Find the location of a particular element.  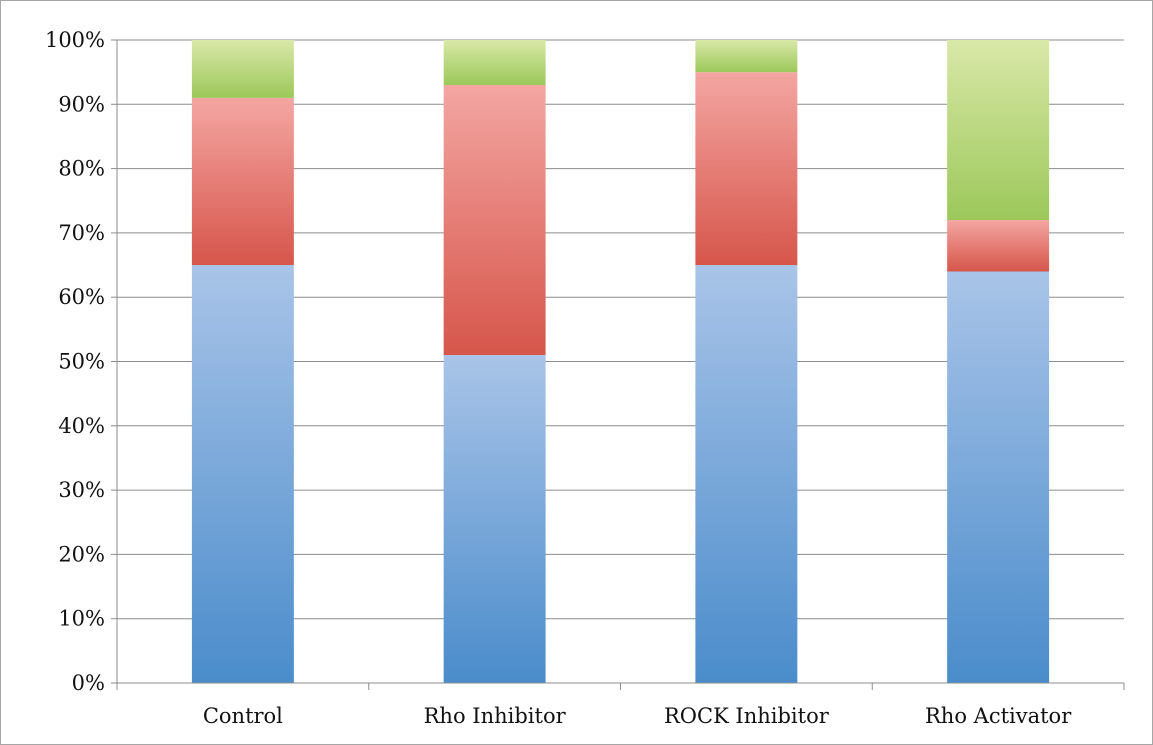

bar-segment-2-rho-activator is located at coordinates (998, 246).